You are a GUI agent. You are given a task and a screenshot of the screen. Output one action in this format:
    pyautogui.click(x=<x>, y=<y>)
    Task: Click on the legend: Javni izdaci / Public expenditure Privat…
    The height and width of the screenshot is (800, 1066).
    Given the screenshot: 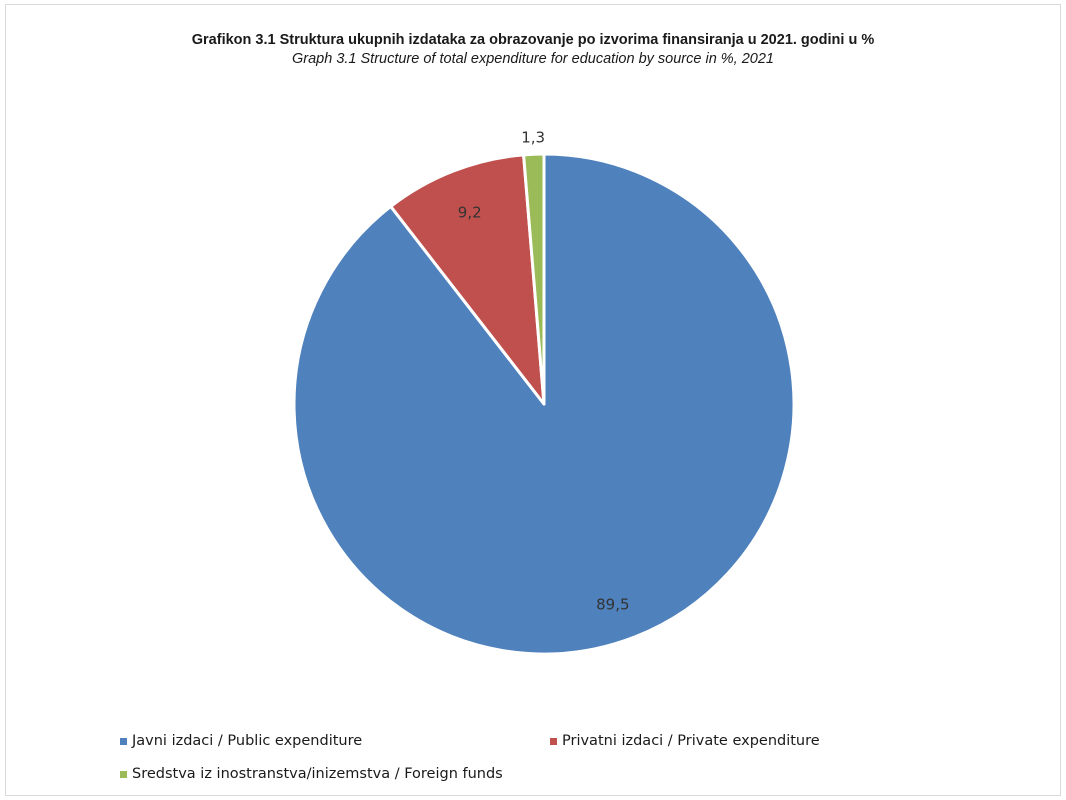 What is the action you would take?
    pyautogui.click(x=570, y=763)
    